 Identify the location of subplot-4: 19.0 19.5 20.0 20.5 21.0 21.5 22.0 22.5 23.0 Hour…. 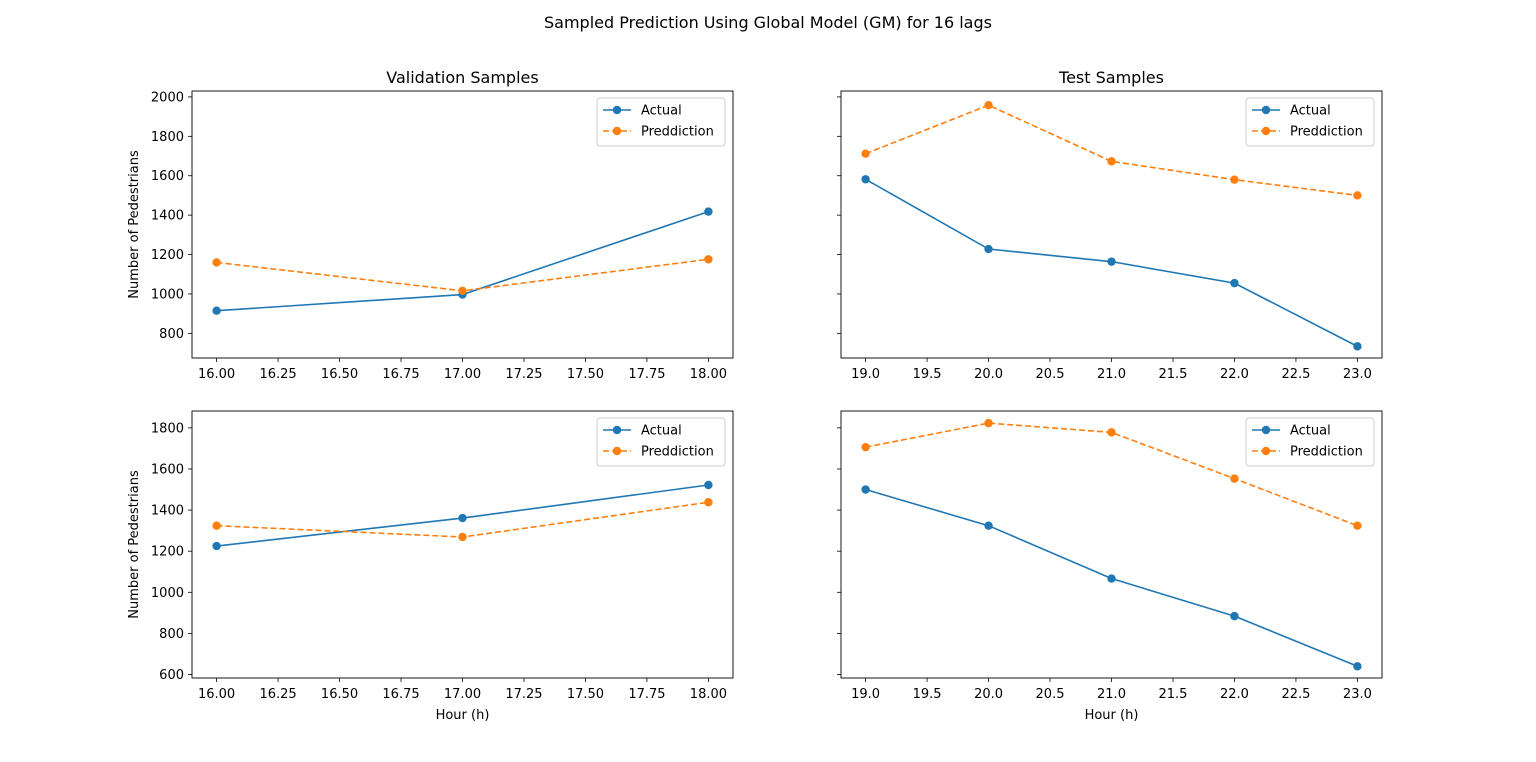
(1110, 566).